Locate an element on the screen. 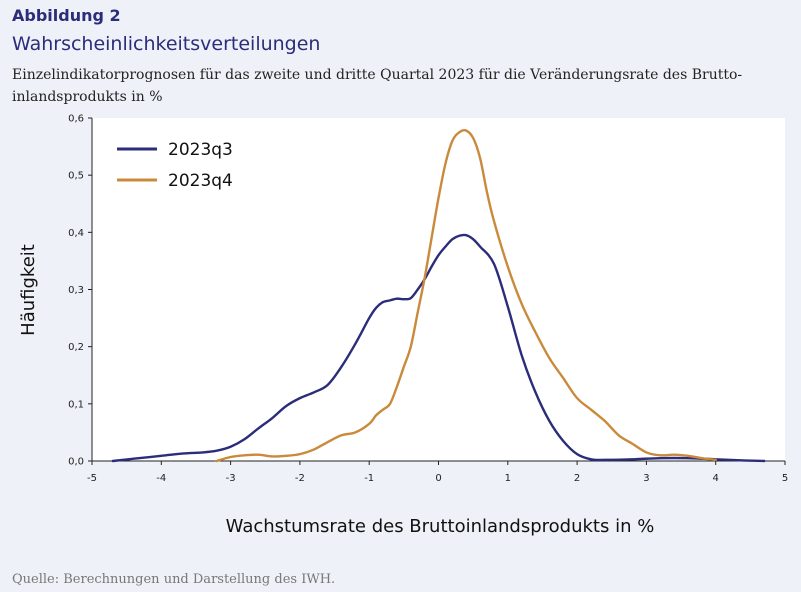 This screenshot has height=592, width=801. legend-label-2023q3: 2023q3 is located at coordinates (200, 150).